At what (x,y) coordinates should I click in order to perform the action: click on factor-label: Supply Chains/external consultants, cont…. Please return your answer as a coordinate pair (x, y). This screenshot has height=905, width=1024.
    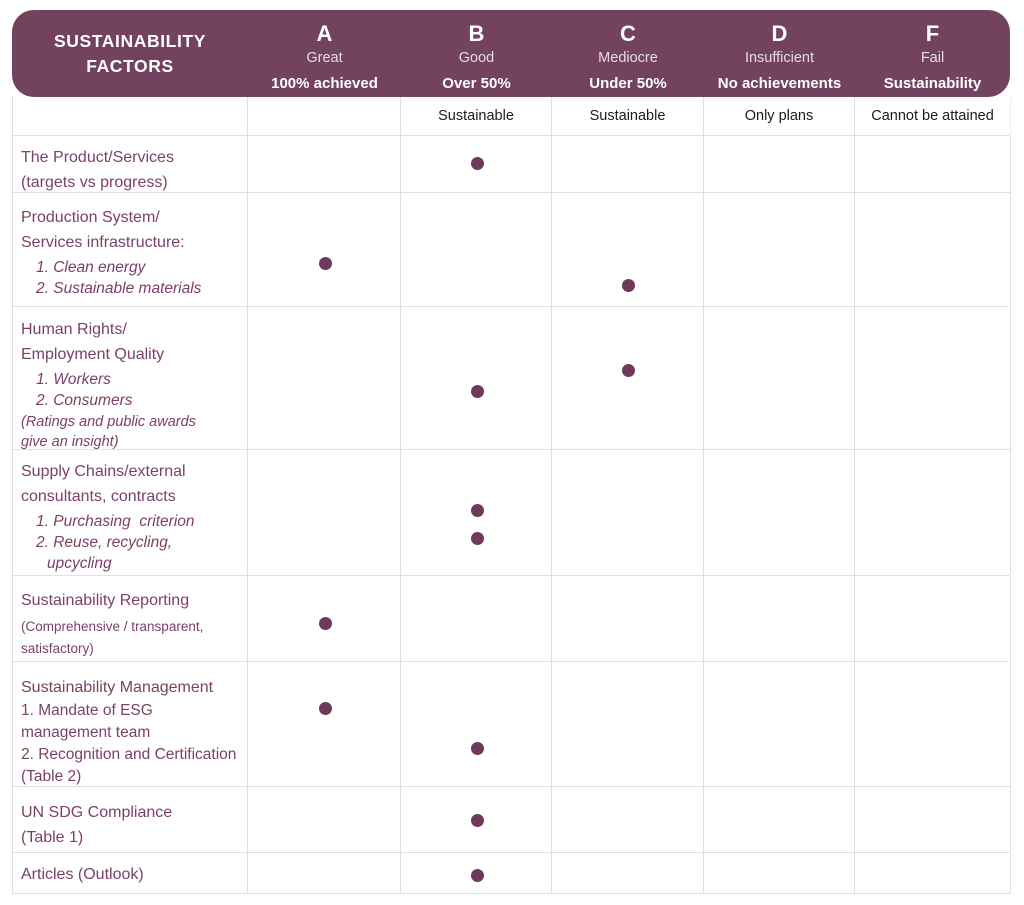
    Looking at the image, I should click on (130, 512).